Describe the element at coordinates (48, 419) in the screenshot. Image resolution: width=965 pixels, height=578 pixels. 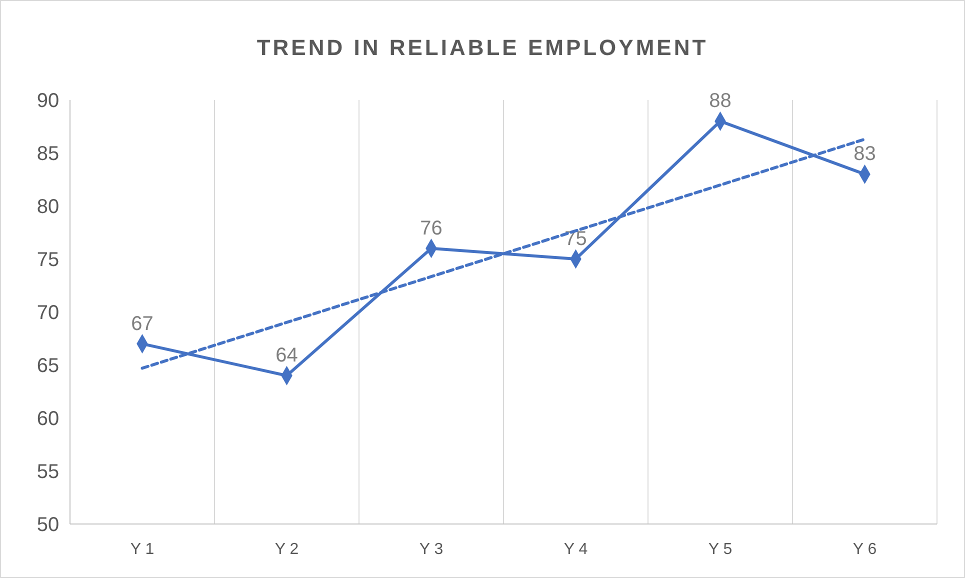
I see `y-tick-label: 60` at that location.